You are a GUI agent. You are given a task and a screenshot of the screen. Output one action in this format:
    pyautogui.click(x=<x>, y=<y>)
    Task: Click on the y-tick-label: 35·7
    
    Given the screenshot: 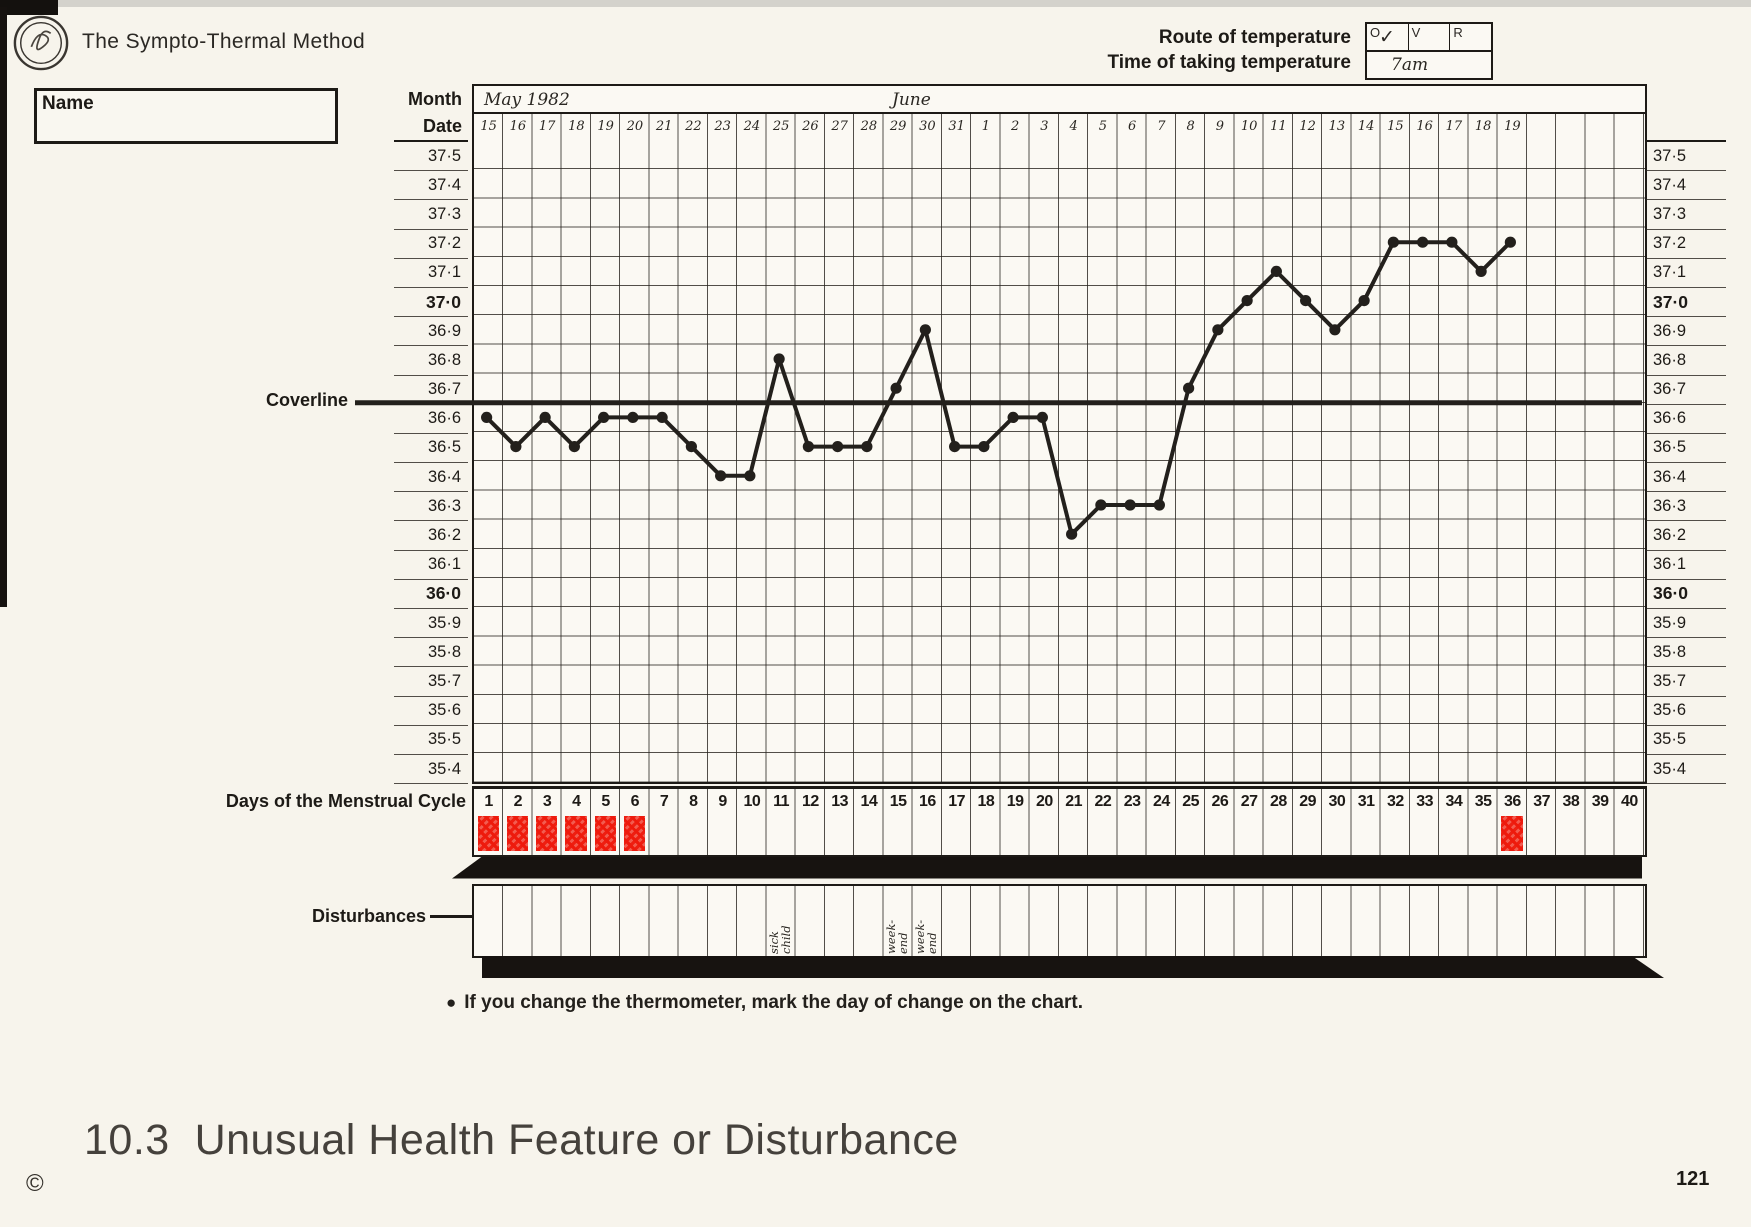 What is the action you would take?
    pyautogui.click(x=1686, y=682)
    